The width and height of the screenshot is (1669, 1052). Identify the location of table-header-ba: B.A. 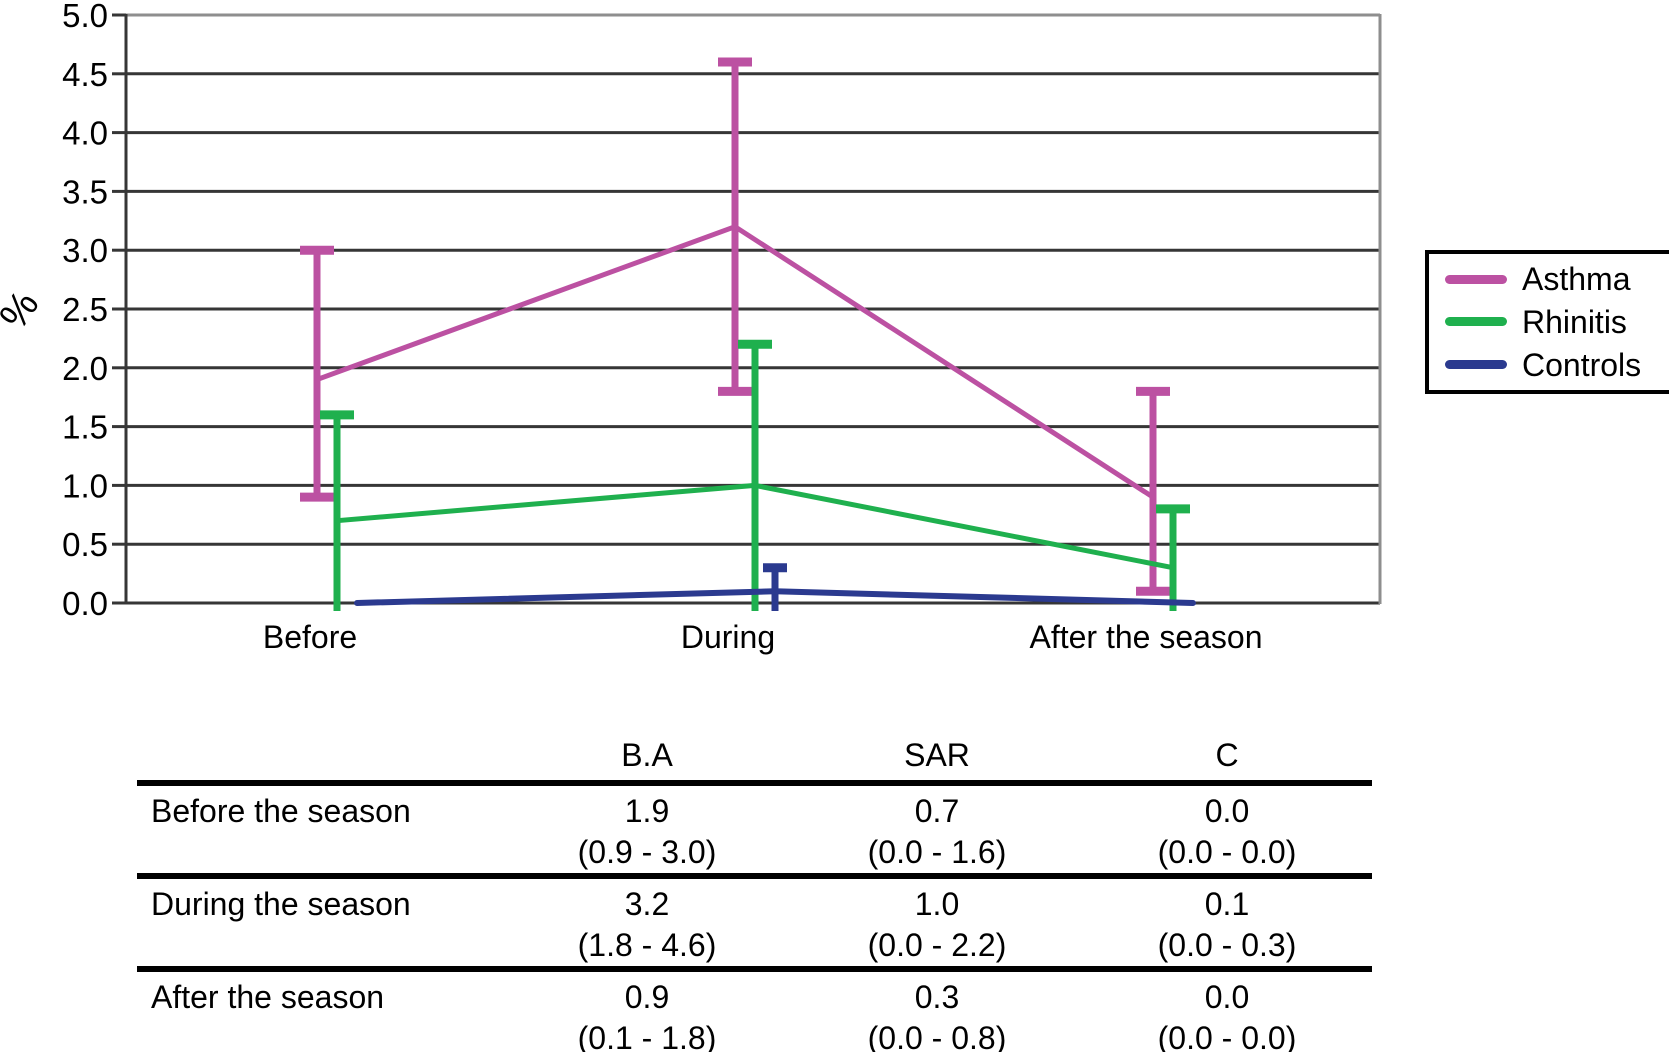
(647, 755).